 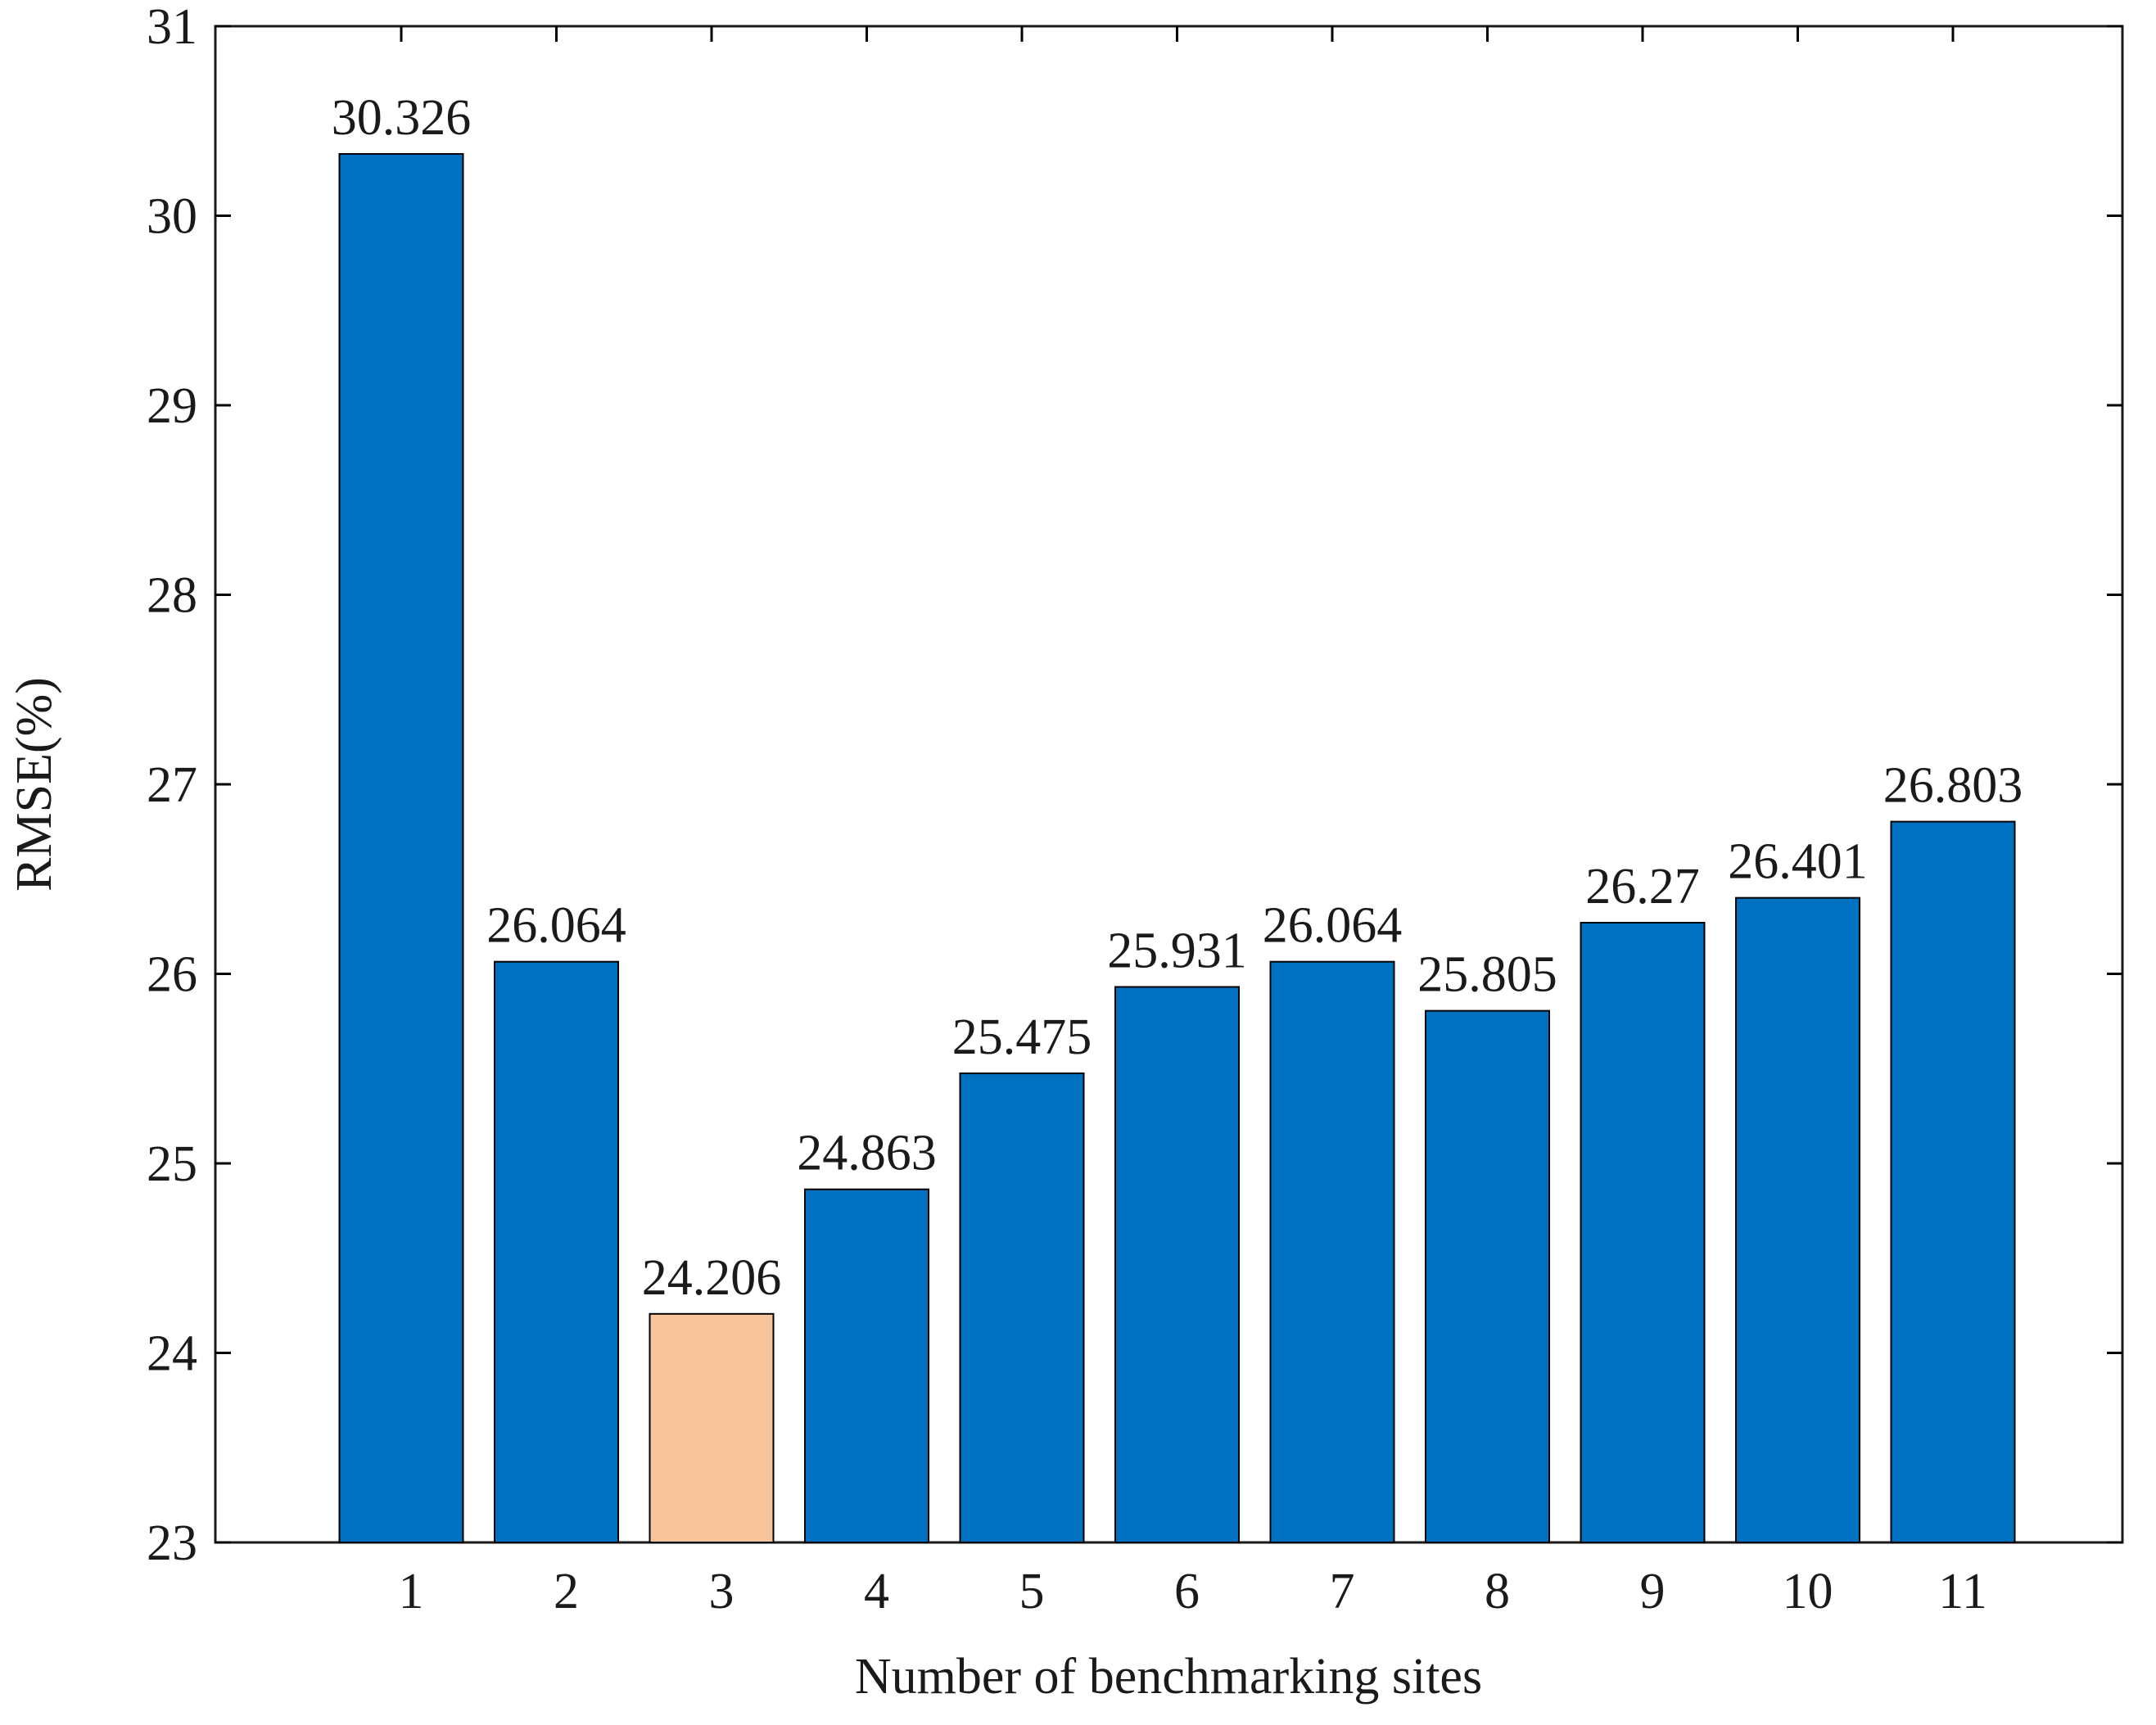 I want to click on bar-value-label: 30.326, so click(x=402, y=118).